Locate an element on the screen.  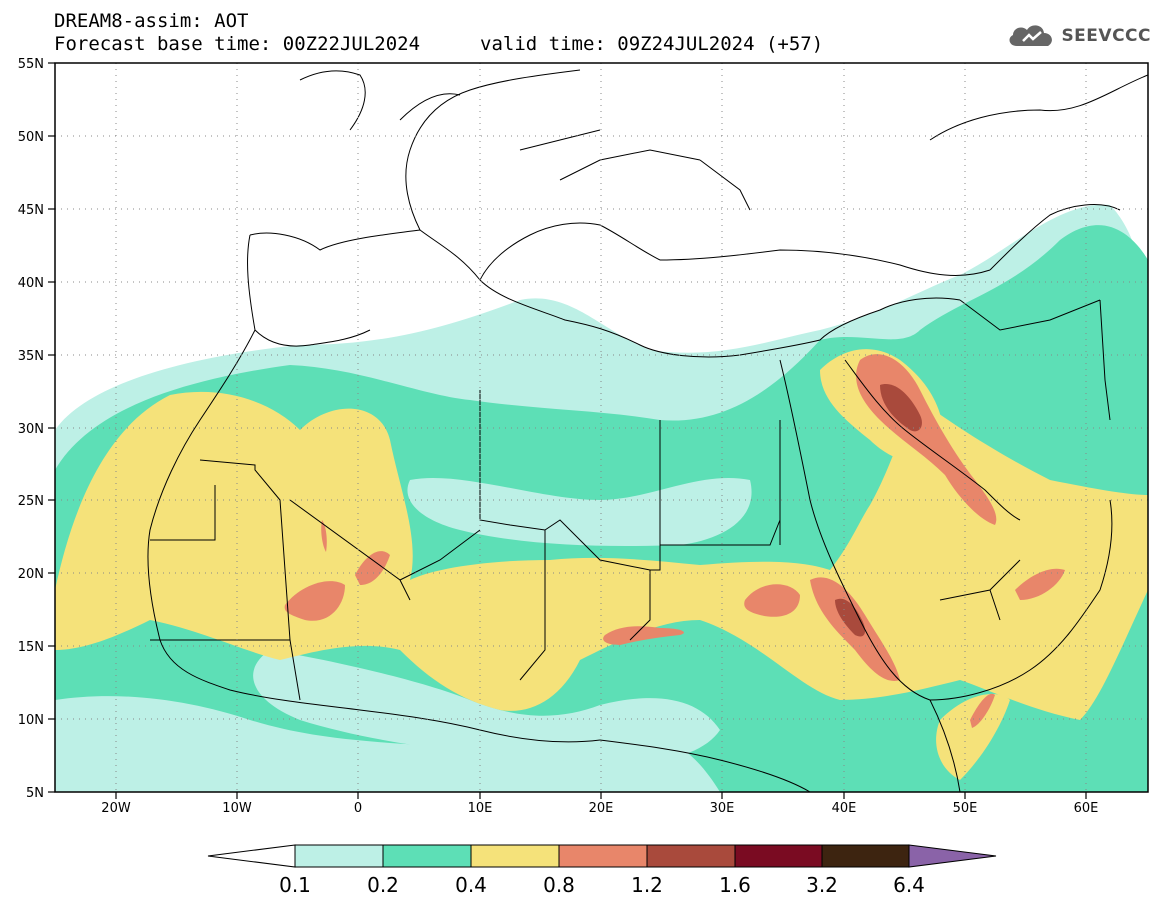
lon-labels: 20W 10W 0 10E 20E 30E 40E 50E 60E is located at coordinates (599, 808).